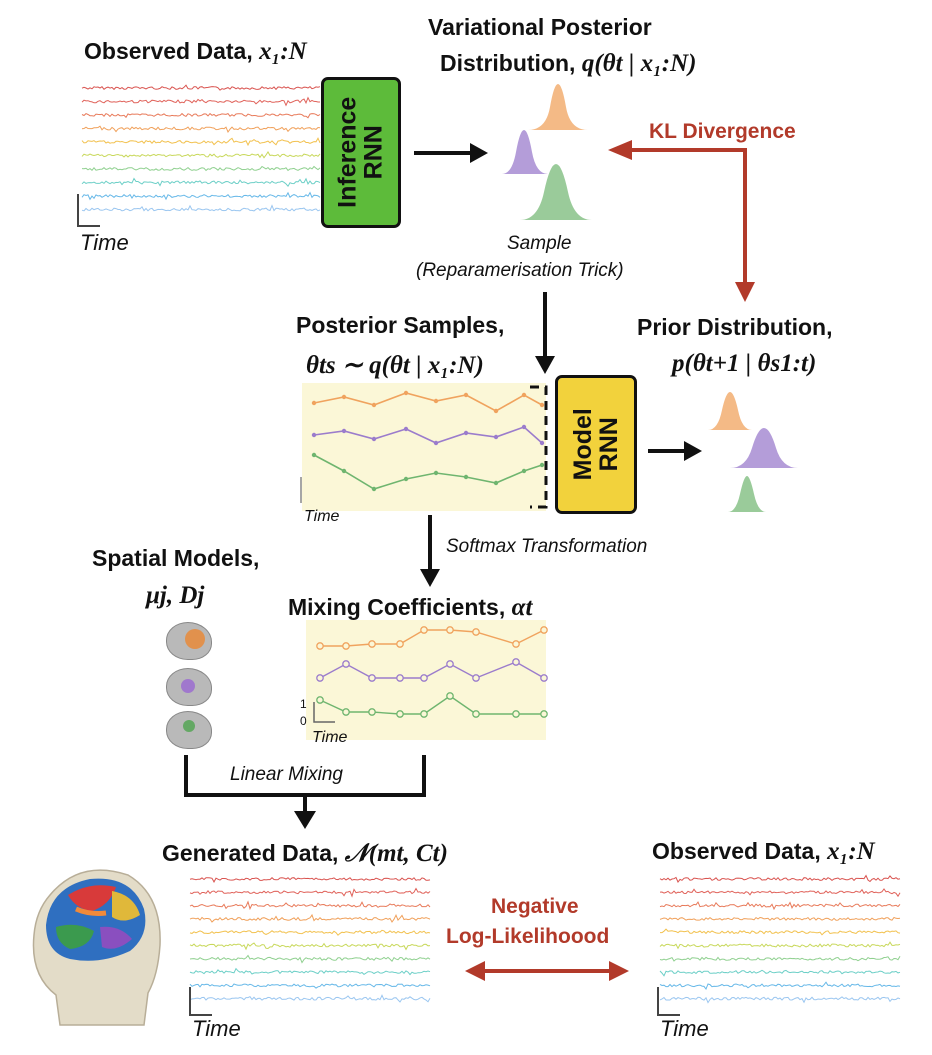 This screenshot has width=932, height=1055. I want to click on posterior-samples-panel, so click(424, 447).